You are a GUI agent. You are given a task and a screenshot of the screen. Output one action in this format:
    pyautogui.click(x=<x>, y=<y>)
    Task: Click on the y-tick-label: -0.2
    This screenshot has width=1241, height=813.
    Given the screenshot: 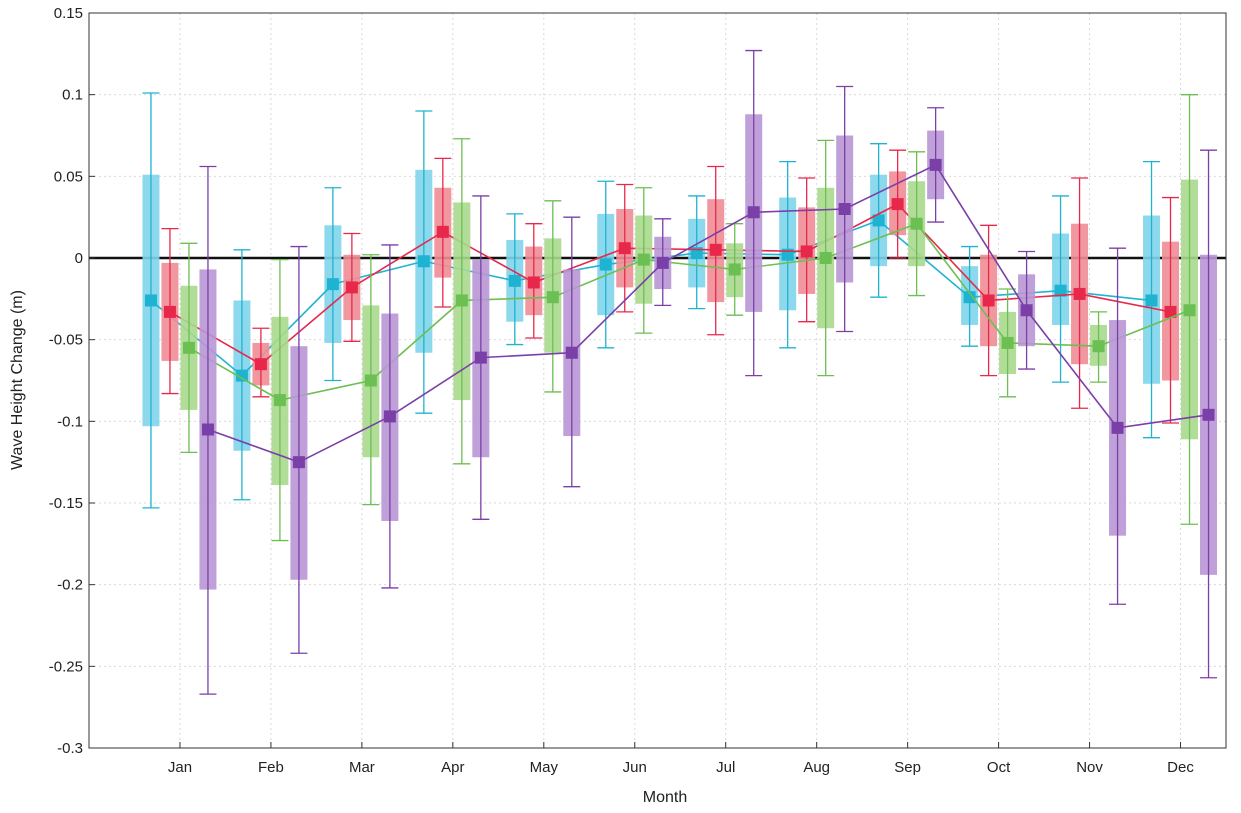 What is the action you would take?
    pyautogui.click(x=70, y=585)
    